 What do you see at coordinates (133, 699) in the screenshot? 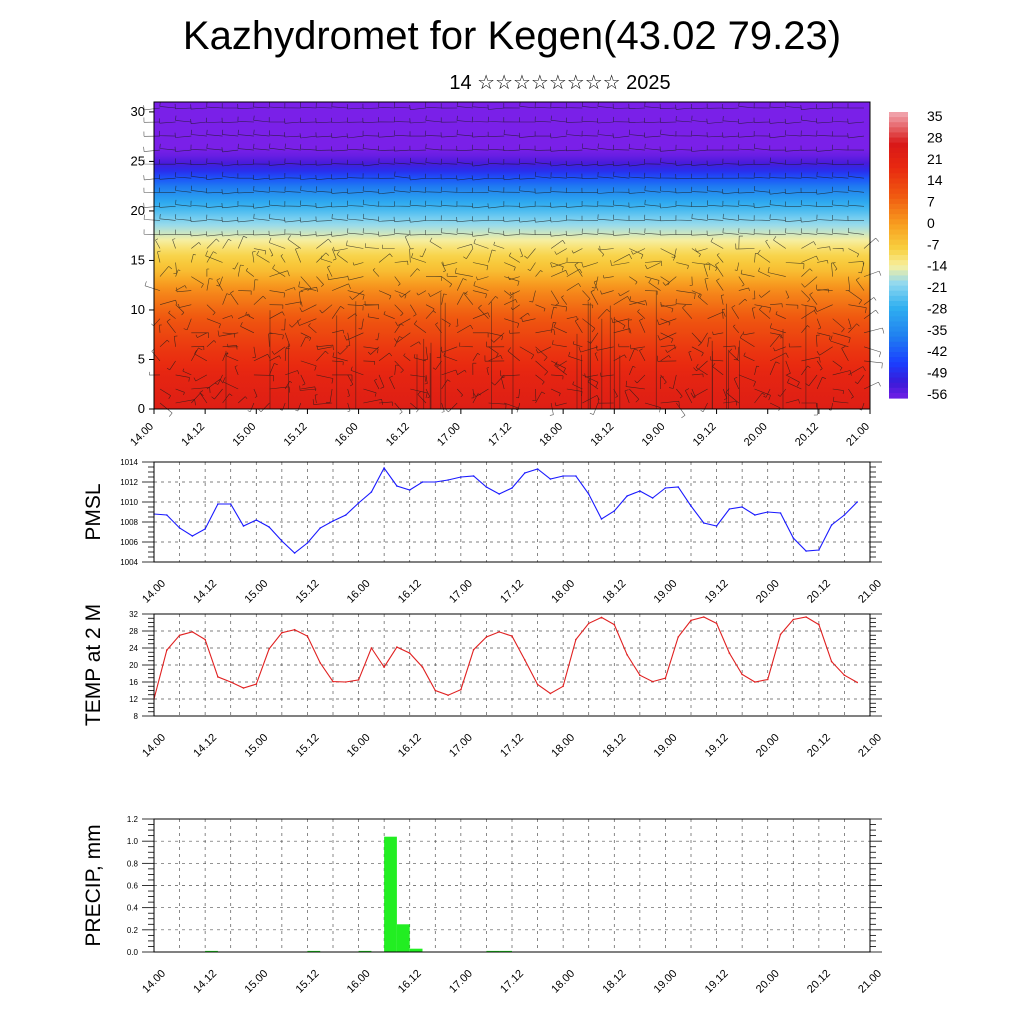
I see `y-tick-label: 12` at bounding box center [133, 699].